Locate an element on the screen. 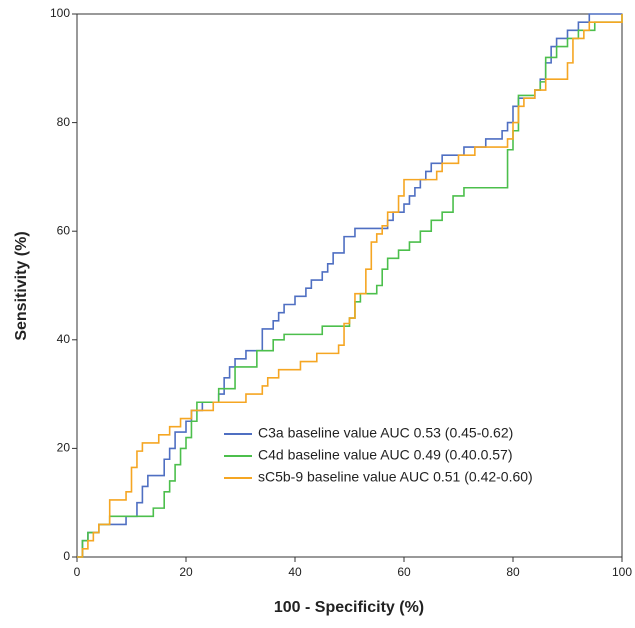 This screenshot has height=628, width=635. y-tick-label: 40 is located at coordinates (64, 339).